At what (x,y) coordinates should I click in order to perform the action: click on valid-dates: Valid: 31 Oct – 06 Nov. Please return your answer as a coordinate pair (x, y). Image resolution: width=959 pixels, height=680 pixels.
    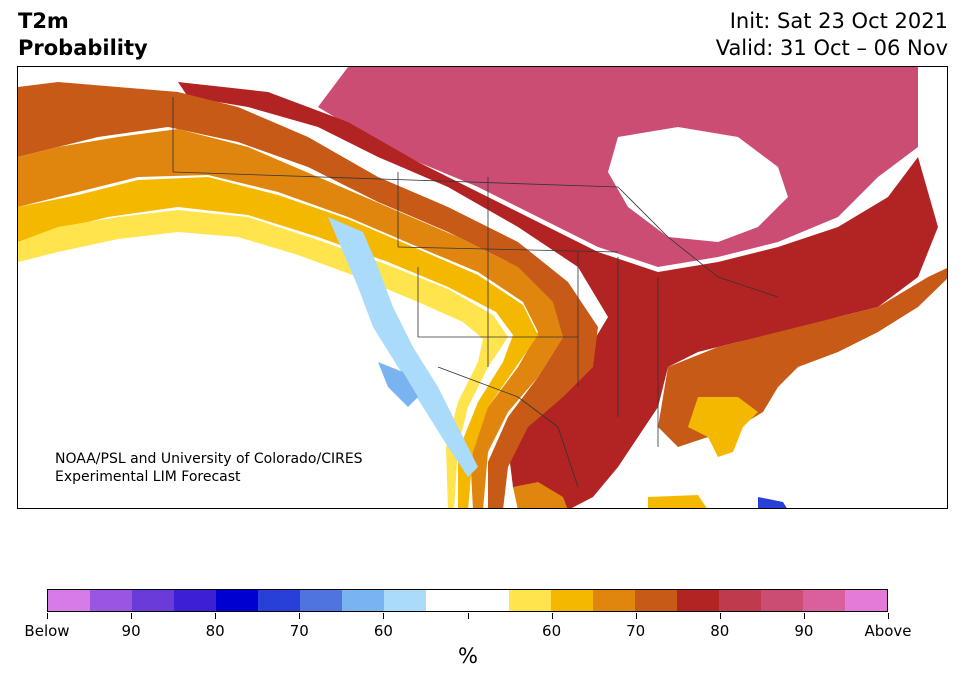
    Looking at the image, I should click on (831, 48).